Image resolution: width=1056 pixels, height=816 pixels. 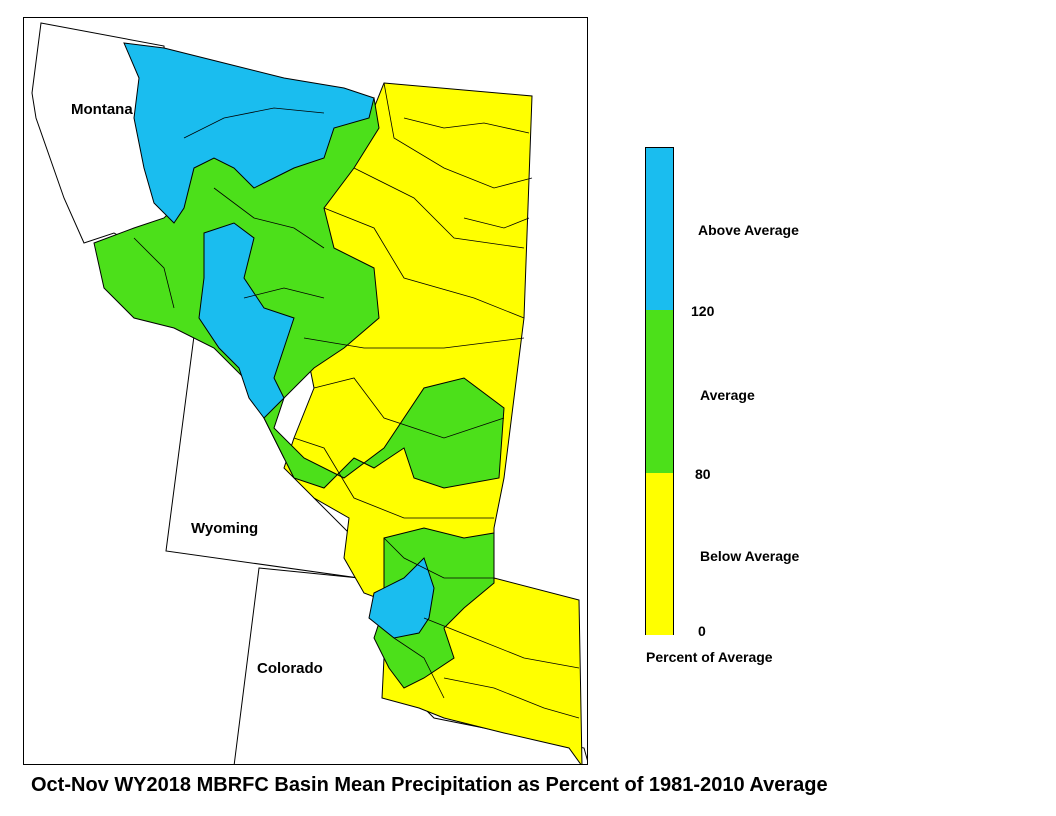 I want to click on legend-below-swatch, so click(x=659, y=554).